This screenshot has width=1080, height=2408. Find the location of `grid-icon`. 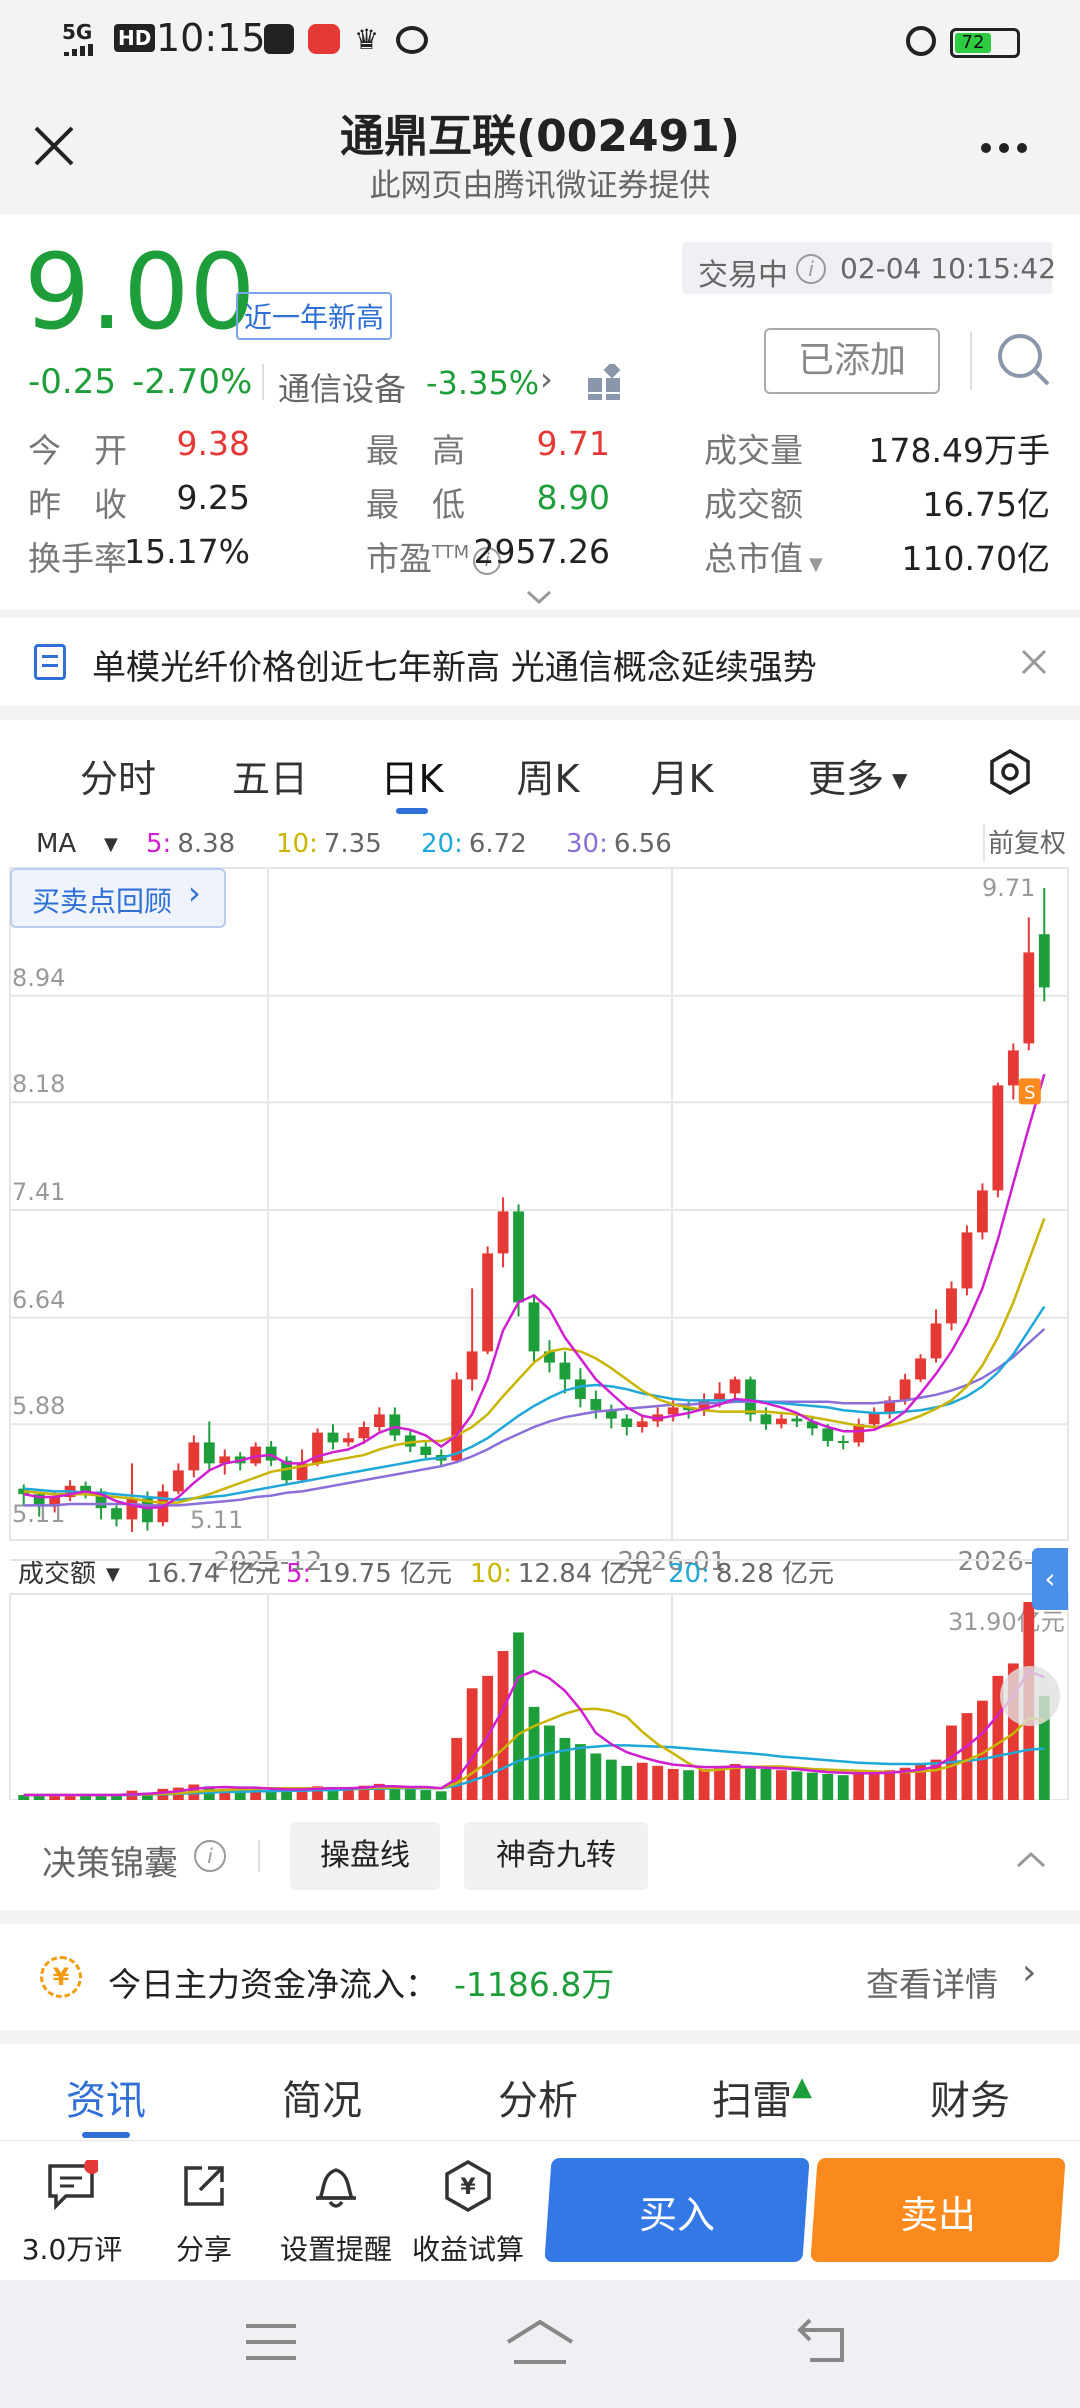

grid-icon is located at coordinates (604, 380).